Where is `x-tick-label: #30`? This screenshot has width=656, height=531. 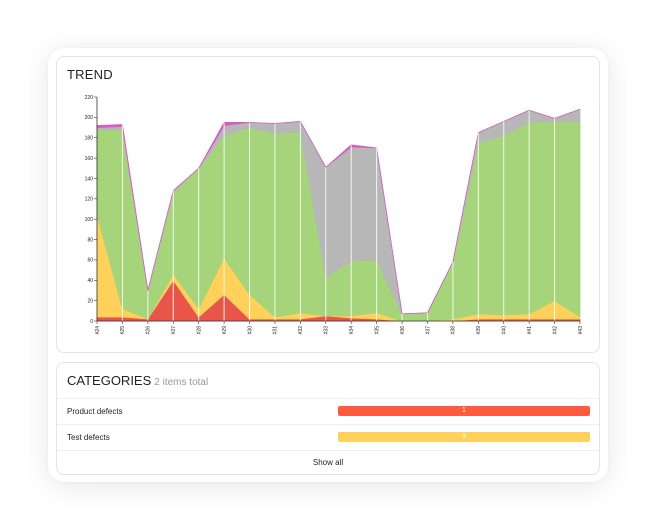 x-tick-label: #30 is located at coordinates (250, 330).